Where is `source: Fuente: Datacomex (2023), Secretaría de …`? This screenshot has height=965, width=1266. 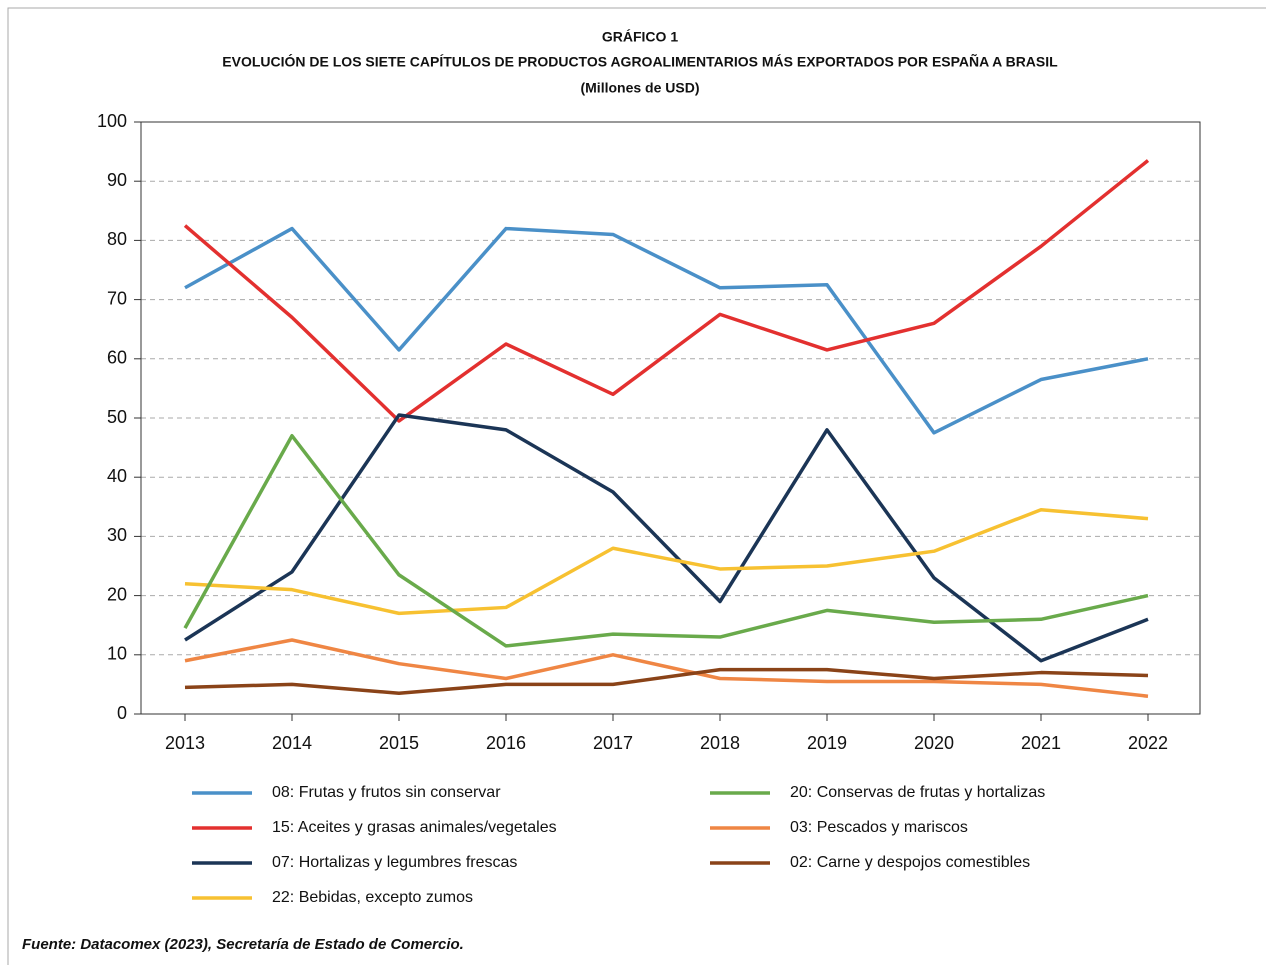 source: Fuente: Datacomex (2023), Secretaría de … is located at coordinates (243, 944).